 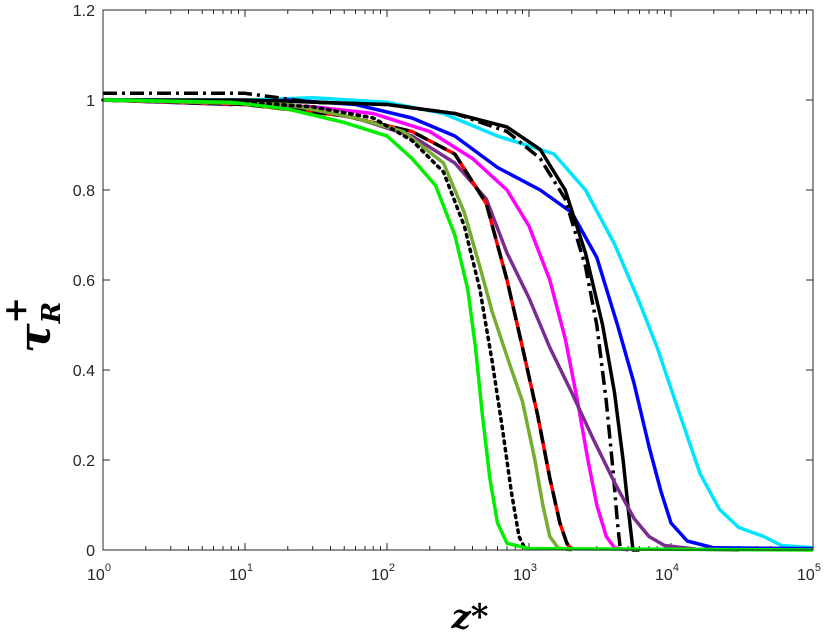 I want to click on y-tick-label: 0, so click(x=90, y=551).